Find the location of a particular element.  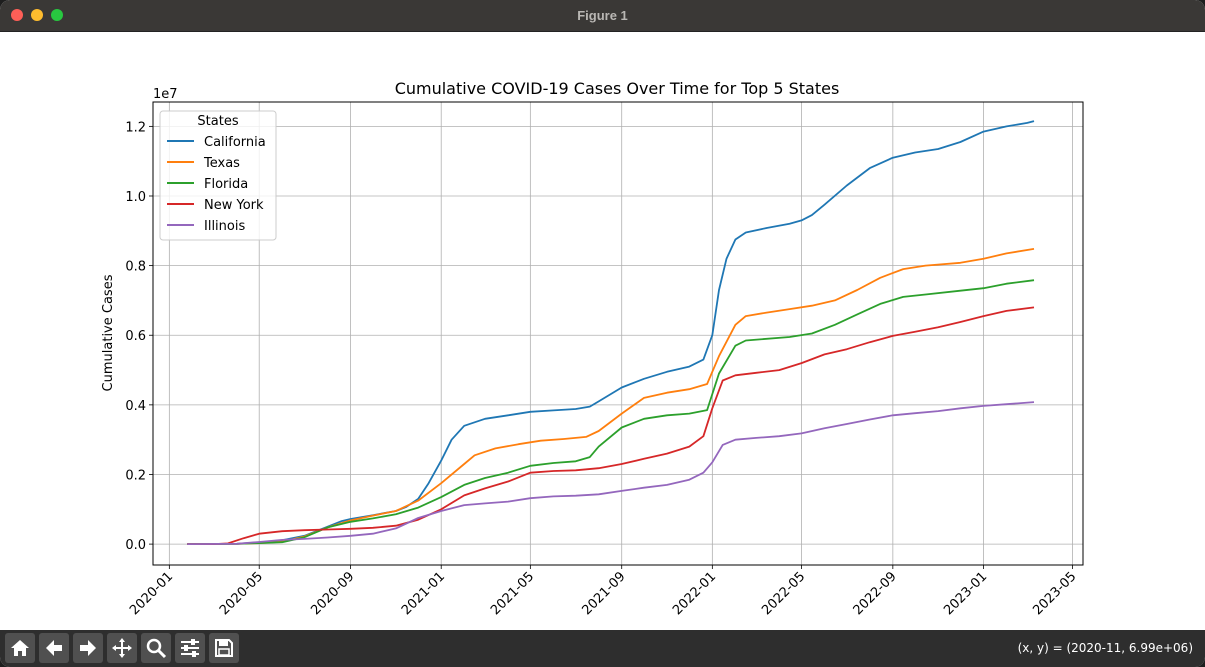

title-bar: Figure 1 is located at coordinates (602, 16).